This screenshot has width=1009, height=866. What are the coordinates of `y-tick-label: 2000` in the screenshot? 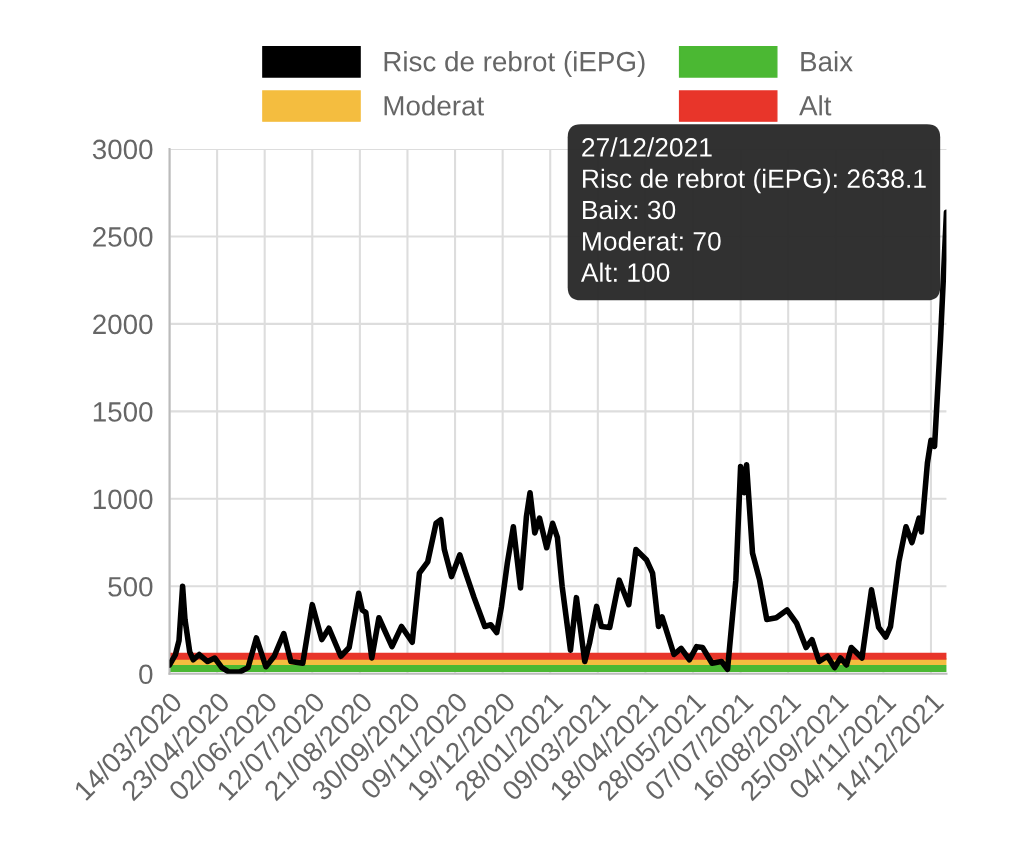 It's located at (123, 324).